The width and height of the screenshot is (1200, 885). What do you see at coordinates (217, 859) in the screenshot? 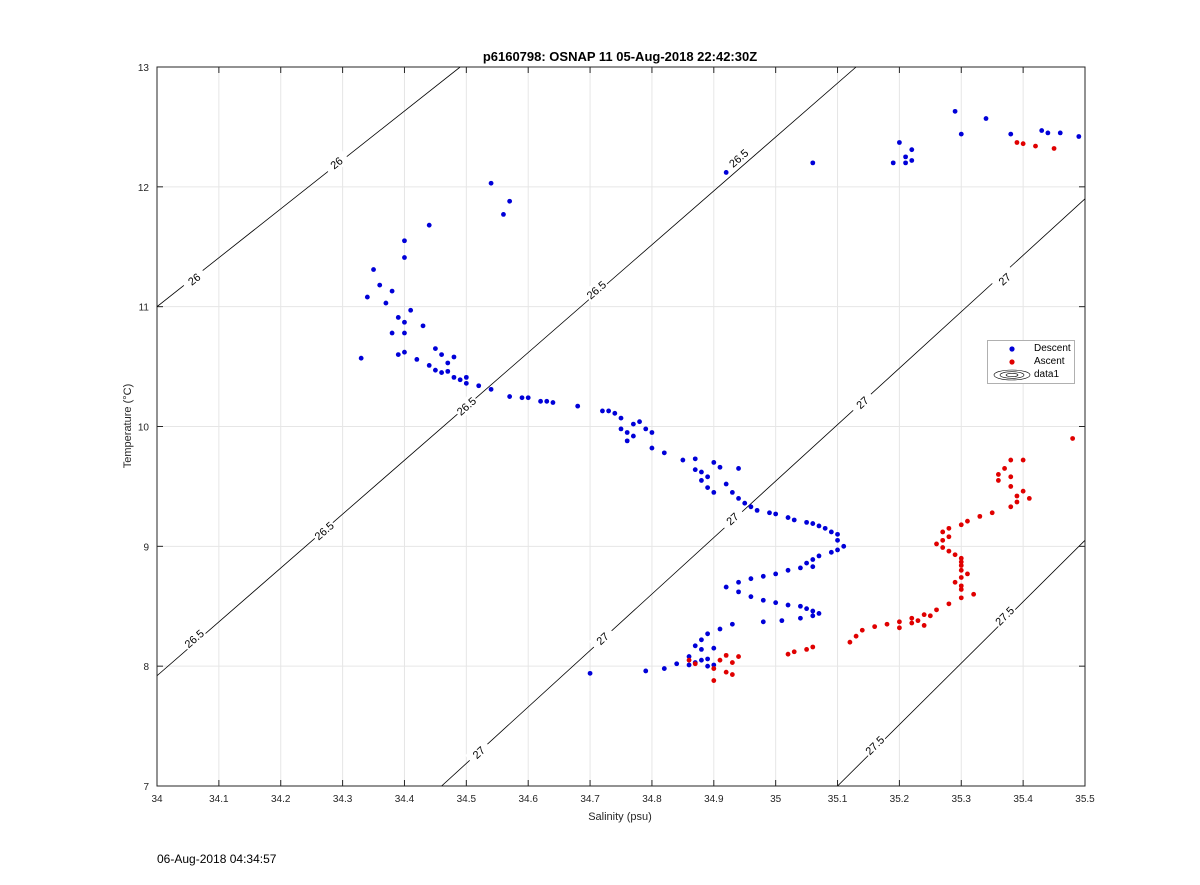
I see `timestamp-text: 06-Aug-2018 04:34:57` at bounding box center [217, 859].